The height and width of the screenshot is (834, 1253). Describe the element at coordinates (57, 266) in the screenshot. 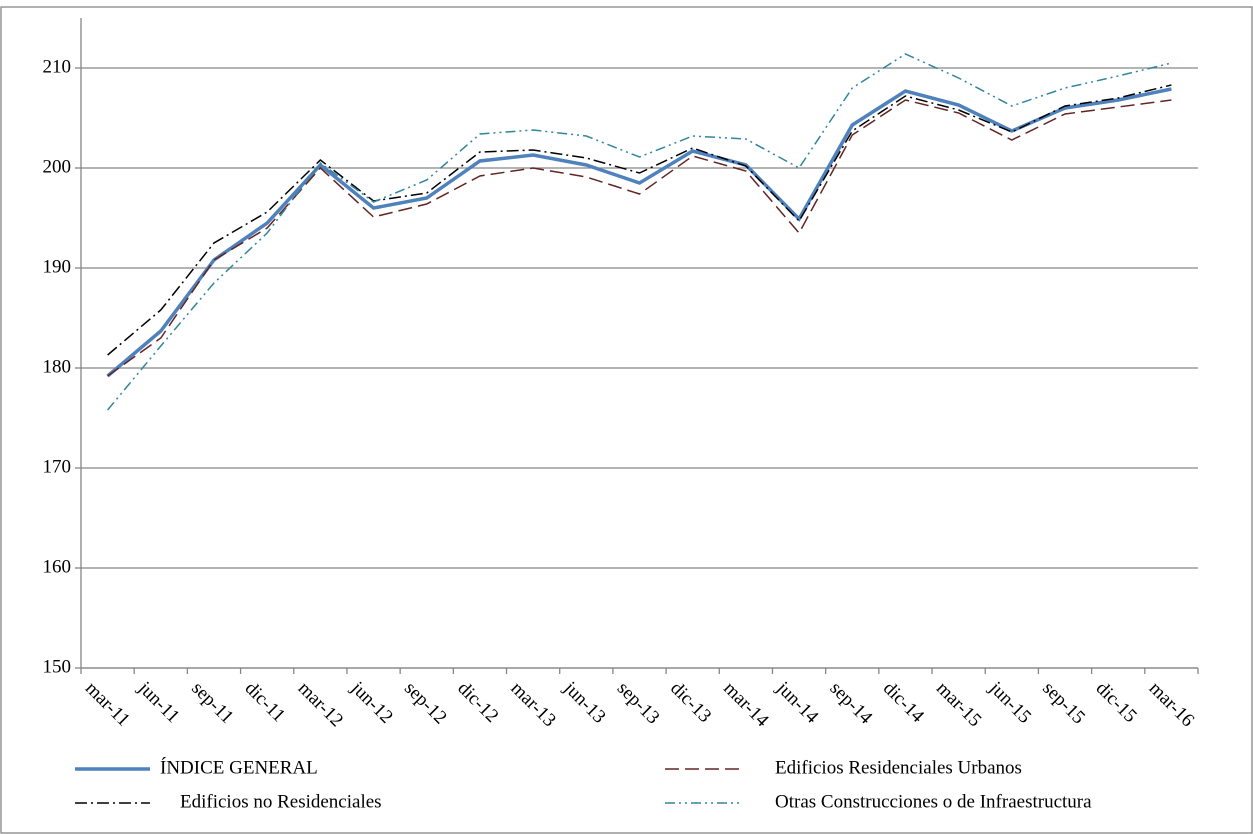

I see `y-tick-label: 190` at that location.